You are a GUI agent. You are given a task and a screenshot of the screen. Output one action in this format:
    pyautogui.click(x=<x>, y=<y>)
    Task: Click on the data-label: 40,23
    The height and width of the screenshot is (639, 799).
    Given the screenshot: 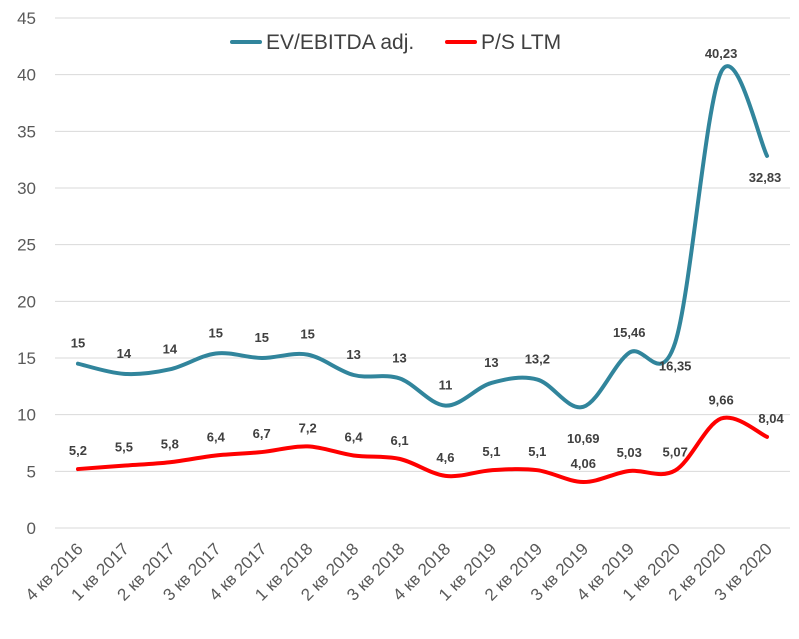 What is the action you would take?
    pyautogui.click(x=721, y=53)
    